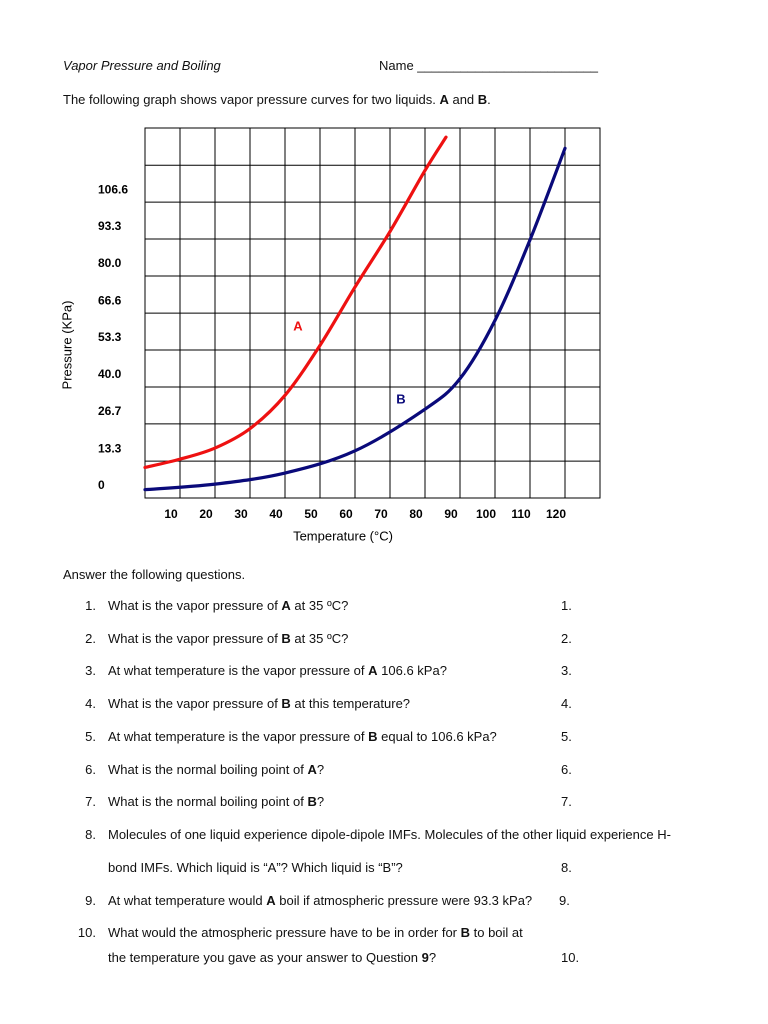  What do you see at coordinates (566, 703) in the screenshot?
I see `answer-number: 4.` at bounding box center [566, 703].